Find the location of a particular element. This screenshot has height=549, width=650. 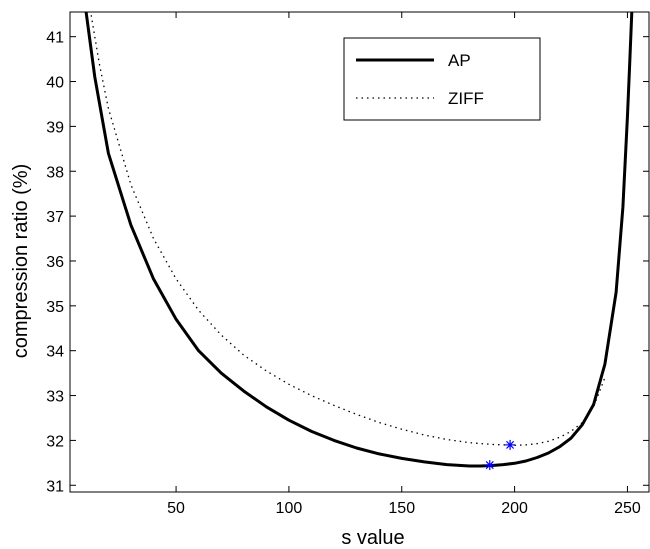

legend-box is located at coordinates (442, 79).